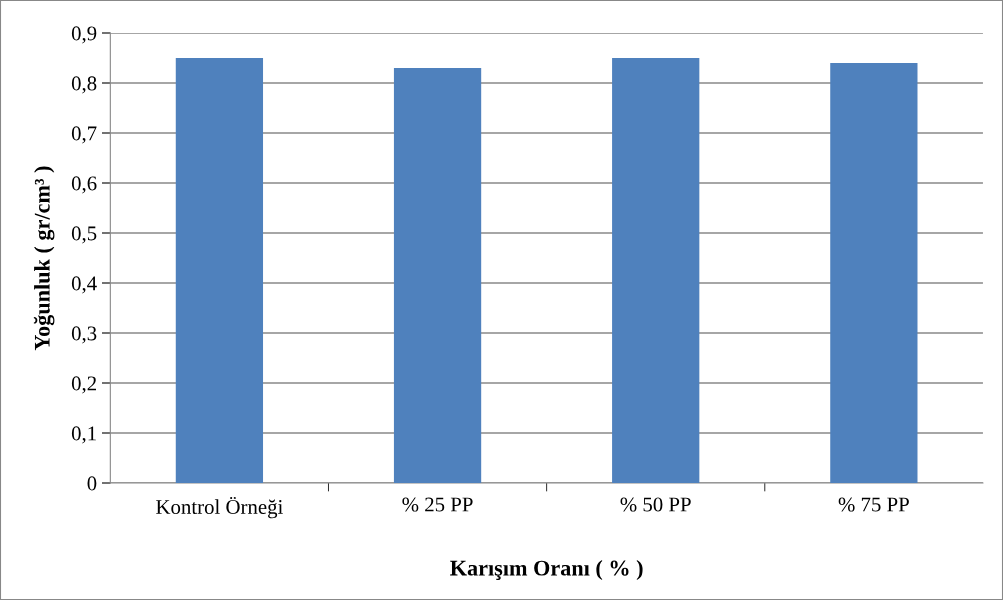 Image resolution: width=1003 pixels, height=600 pixels. Describe the element at coordinates (83, 435) in the screenshot. I see `y-tick-label: 0,1` at that location.